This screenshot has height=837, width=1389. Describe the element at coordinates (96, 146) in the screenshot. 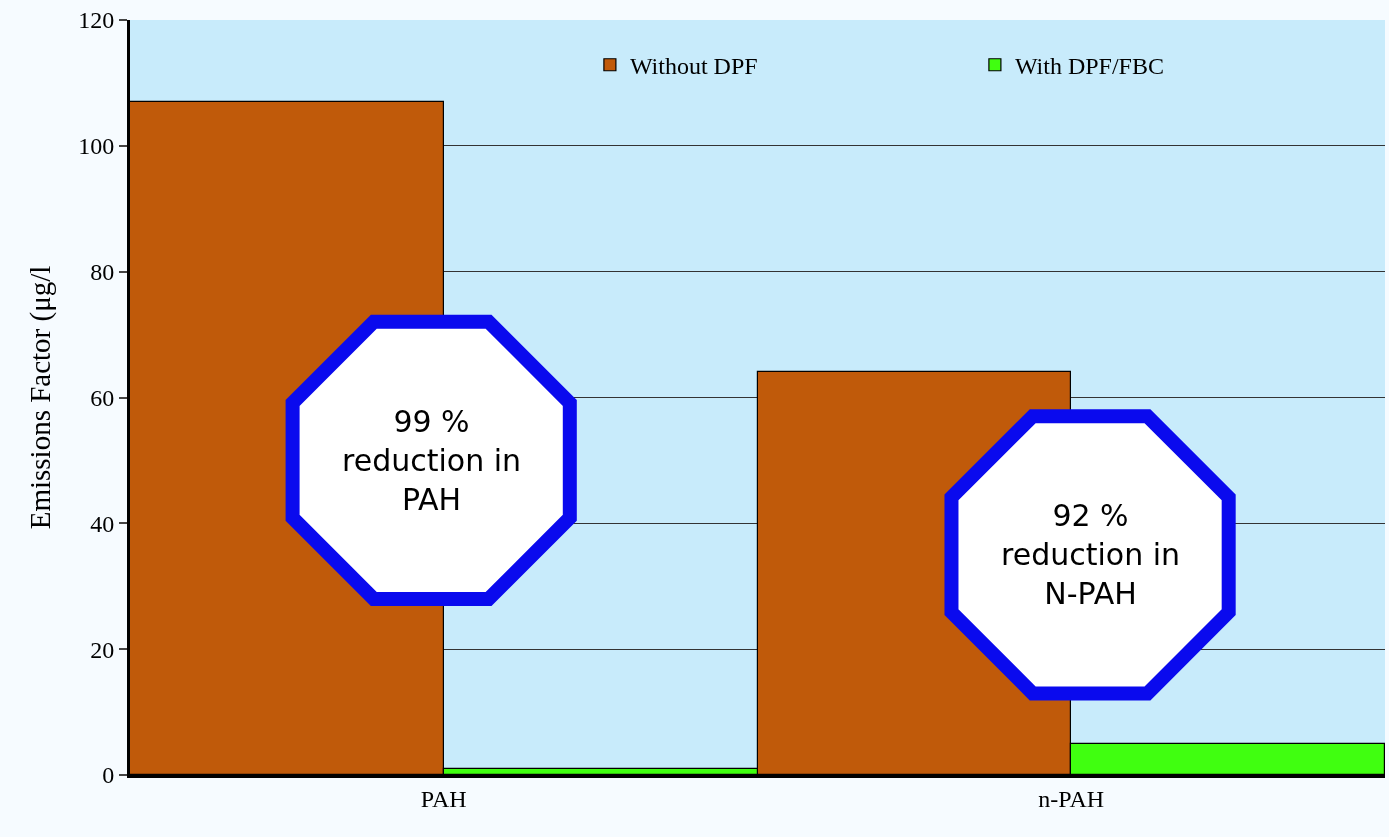

I see `y-tick-label: 100` at that location.